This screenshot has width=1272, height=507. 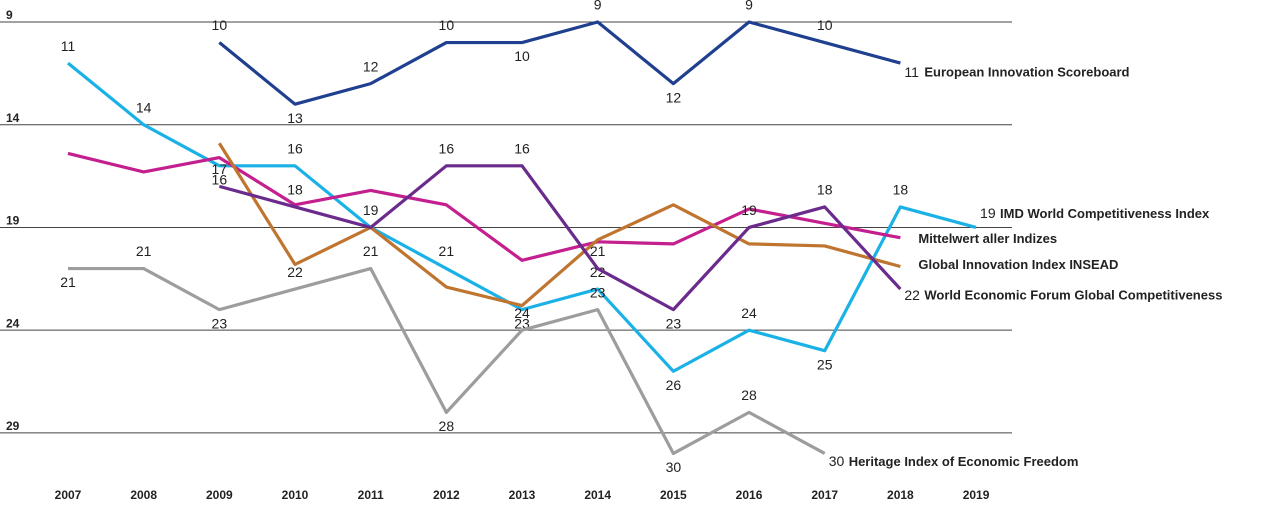 I want to click on series-name: Global Innovation Index INSEAD, so click(x=1018, y=264).